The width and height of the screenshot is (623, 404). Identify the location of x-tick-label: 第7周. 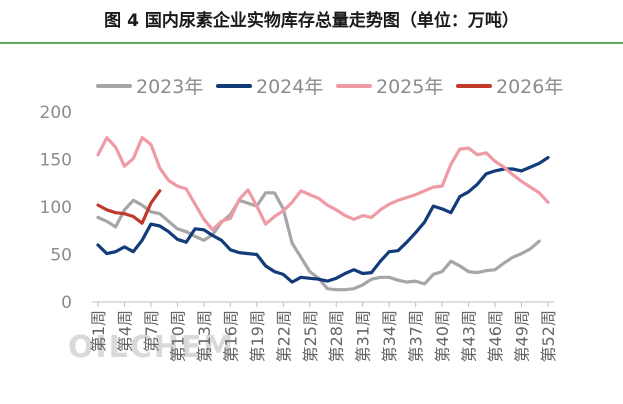
(151, 331).